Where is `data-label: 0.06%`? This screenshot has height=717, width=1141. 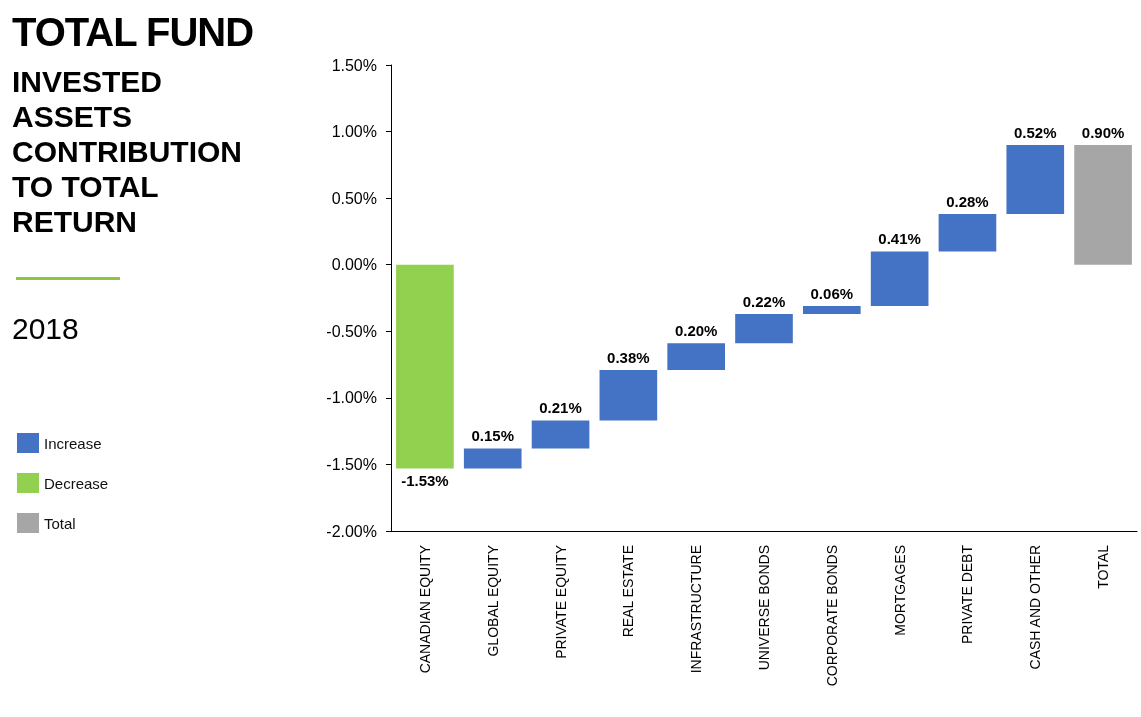
data-label: 0.06% is located at coordinates (832, 293).